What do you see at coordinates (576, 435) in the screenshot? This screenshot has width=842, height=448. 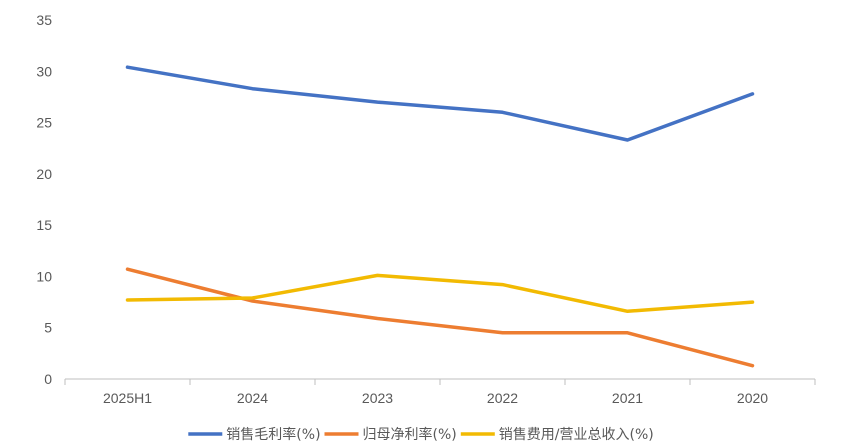 I see `legend-label: 销售费用/营业总收入(%)` at bounding box center [576, 435].